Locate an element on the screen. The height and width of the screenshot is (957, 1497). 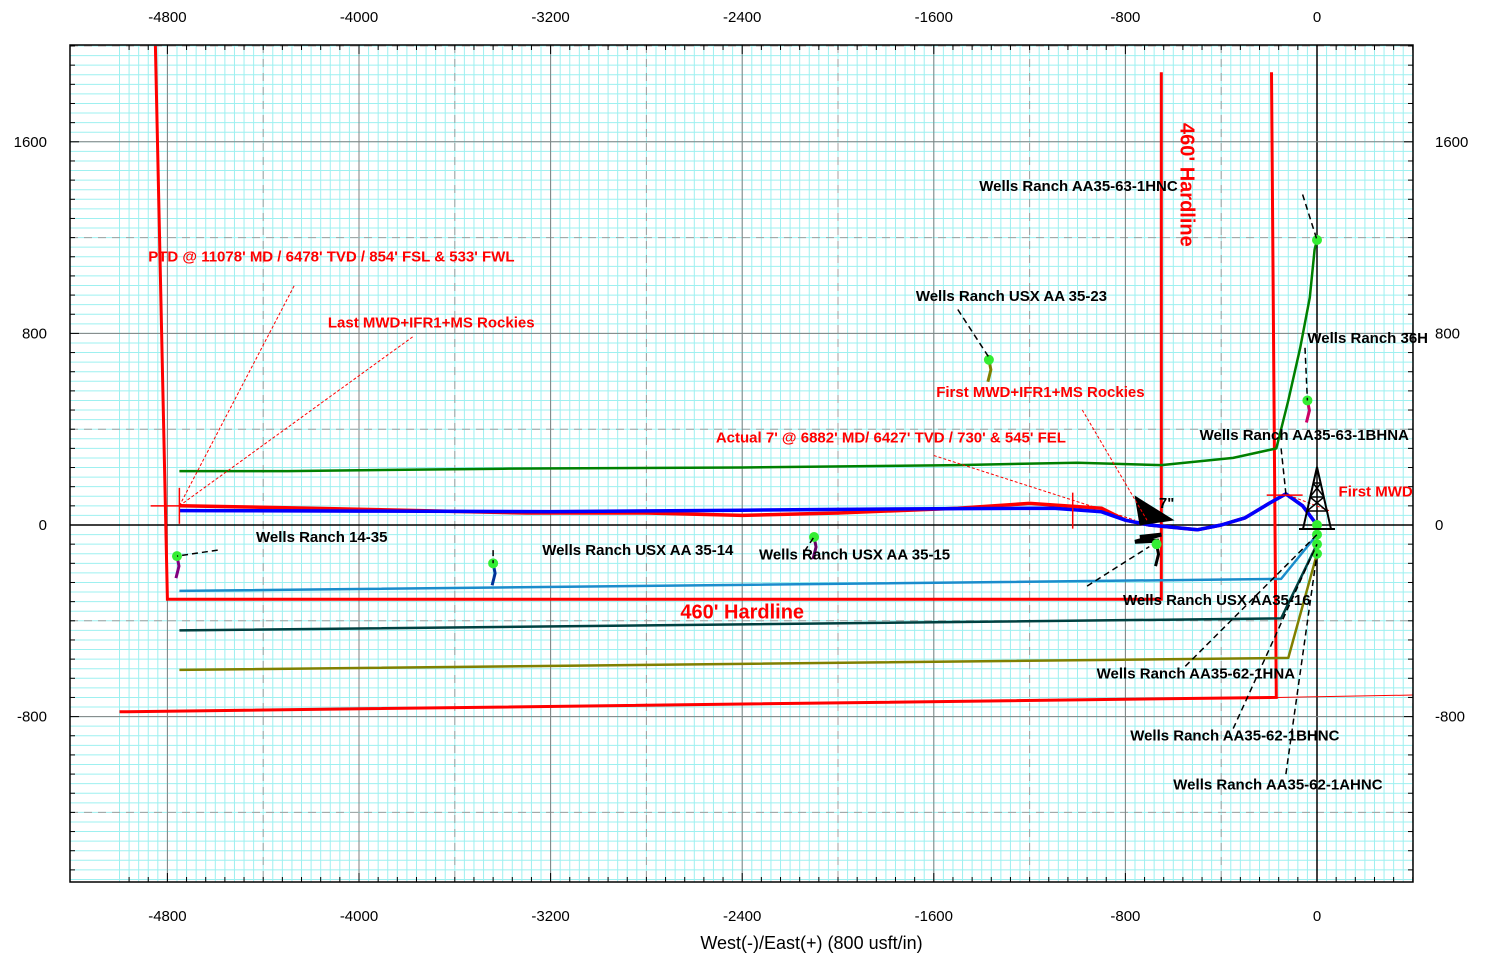
x-tick-label-bottom: -800 is located at coordinates (1125, 916).